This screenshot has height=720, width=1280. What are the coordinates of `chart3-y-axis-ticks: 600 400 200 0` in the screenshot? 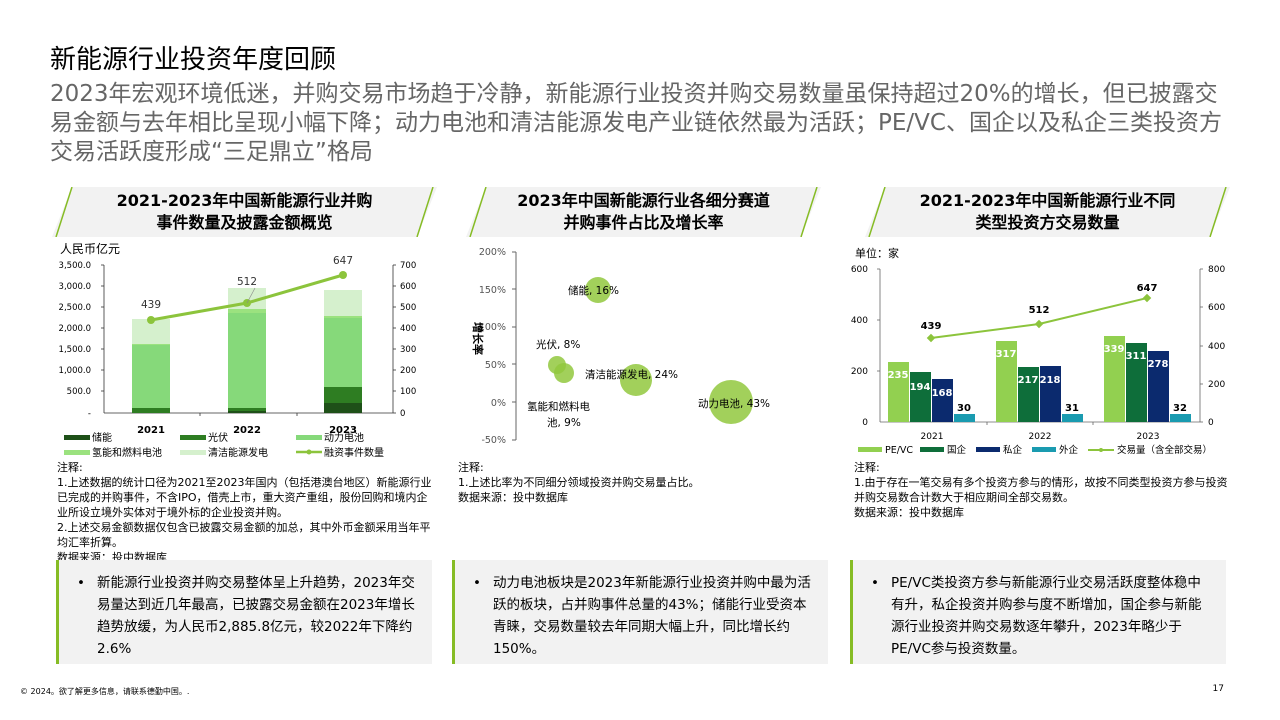 It's located at (859, 346).